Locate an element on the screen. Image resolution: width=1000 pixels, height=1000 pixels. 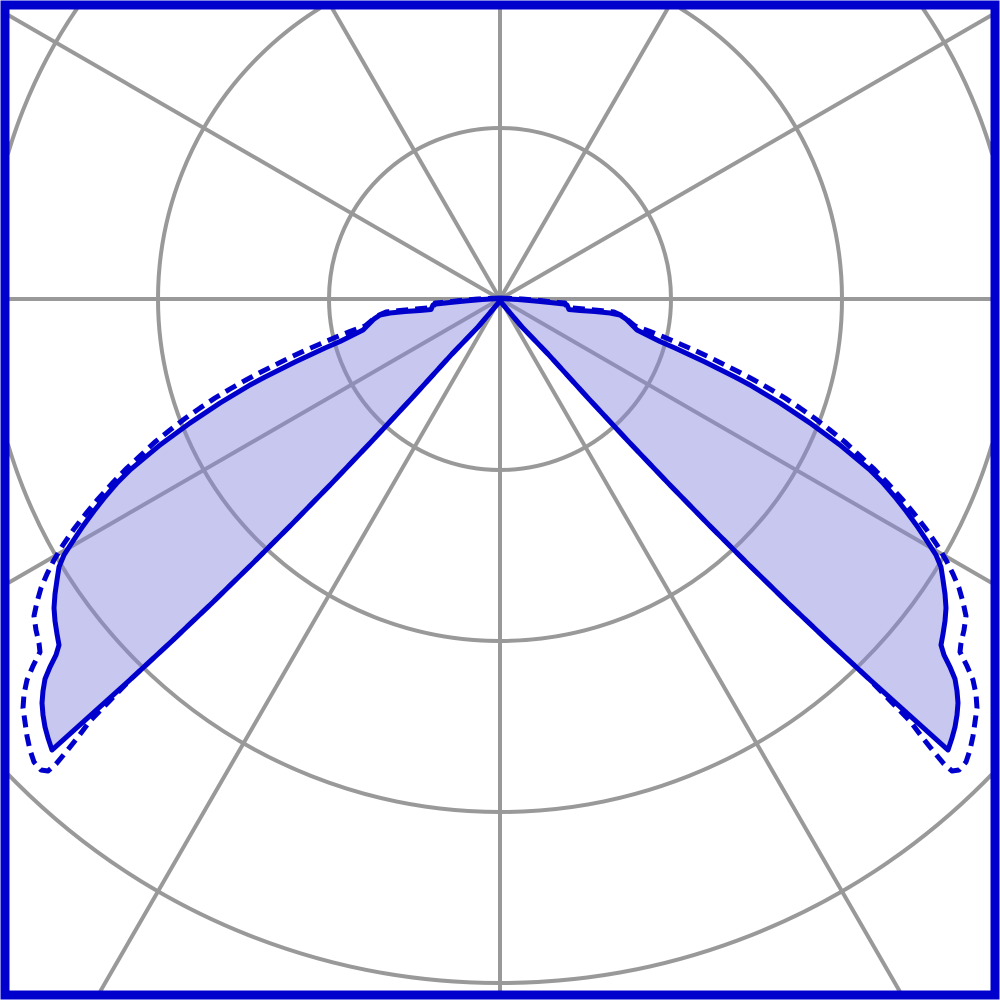
grid-spoke-330deg is located at coordinates (744, 157).